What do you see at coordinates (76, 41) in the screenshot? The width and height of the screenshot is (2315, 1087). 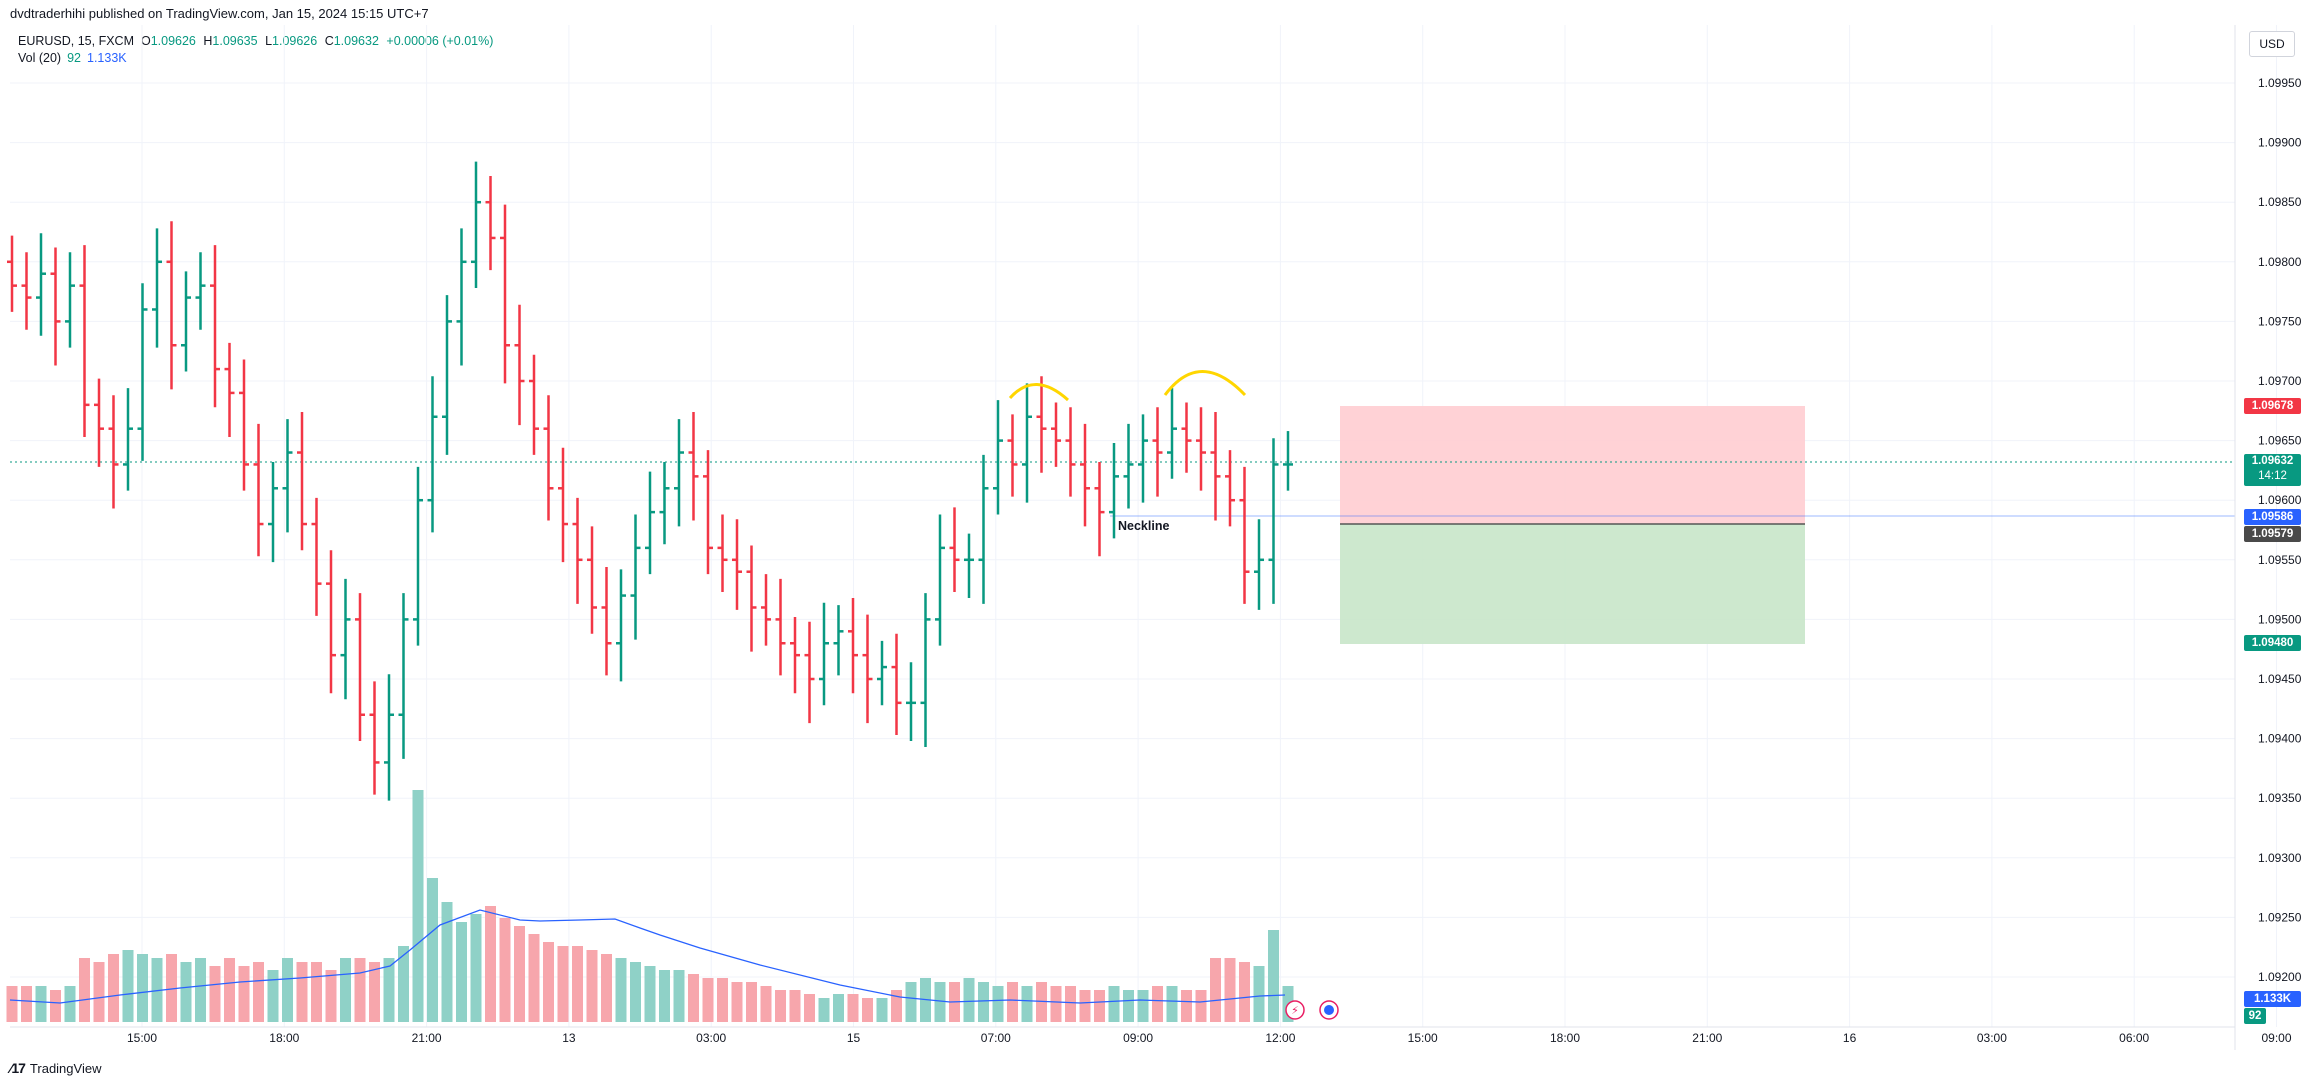 I see `symbol-name: EURUSD, 15, FXCM` at bounding box center [76, 41].